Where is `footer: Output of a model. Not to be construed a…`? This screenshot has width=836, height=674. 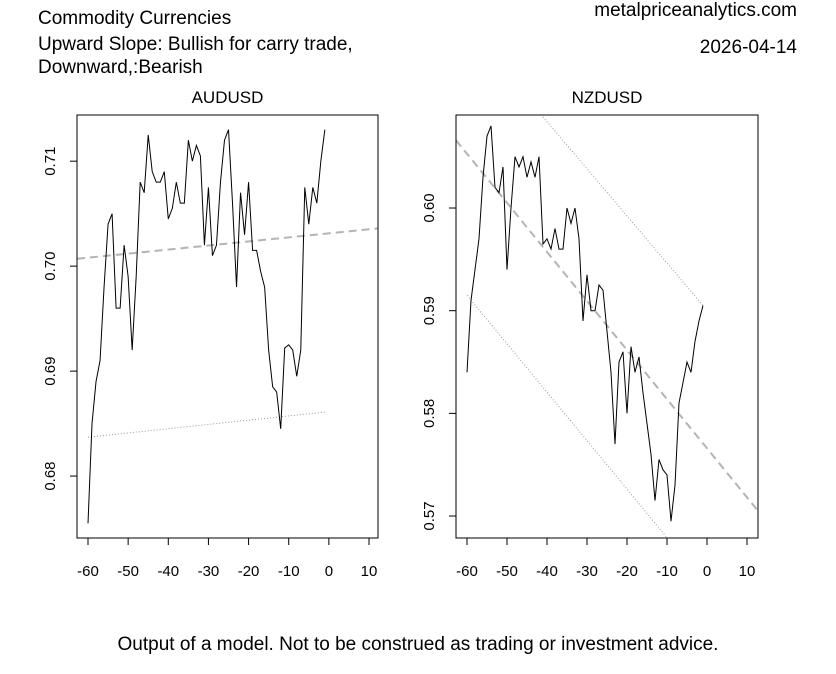
footer: Output of a model. Not to be construed a… is located at coordinates (418, 644).